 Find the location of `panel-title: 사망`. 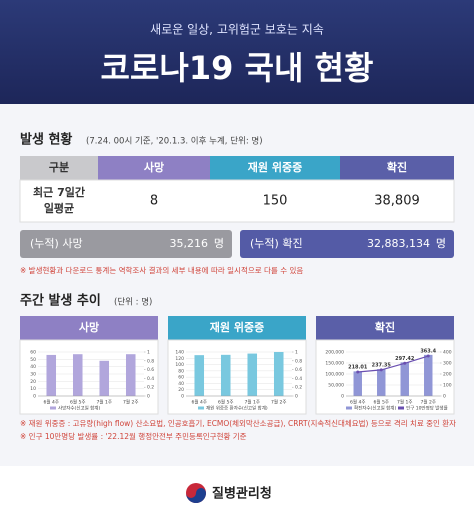

panel-title: 사망 is located at coordinates (89, 327).